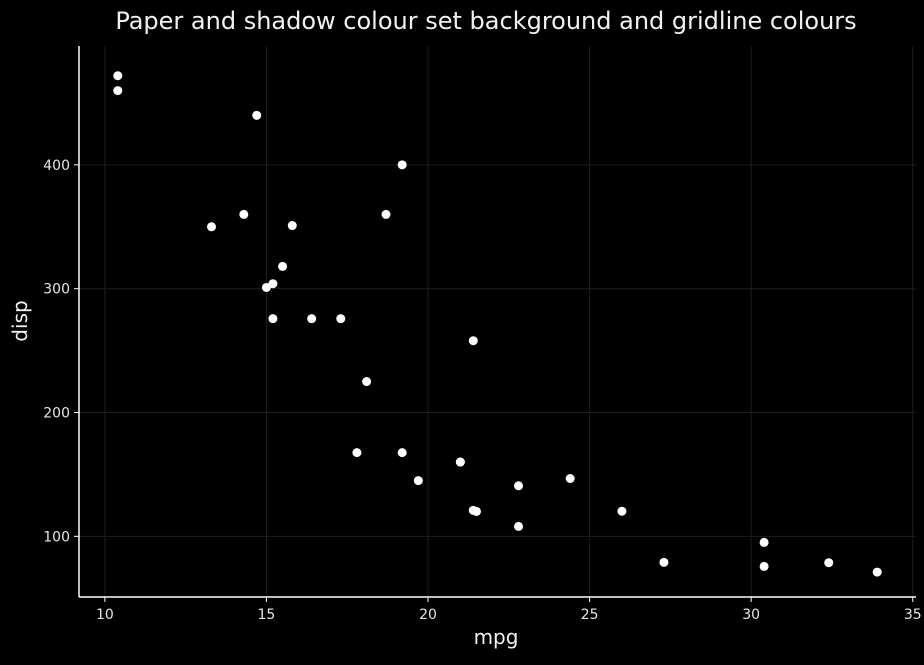  What do you see at coordinates (267, 615) in the screenshot?
I see `x-tick-label: 15` at bounding box center [267, 615].